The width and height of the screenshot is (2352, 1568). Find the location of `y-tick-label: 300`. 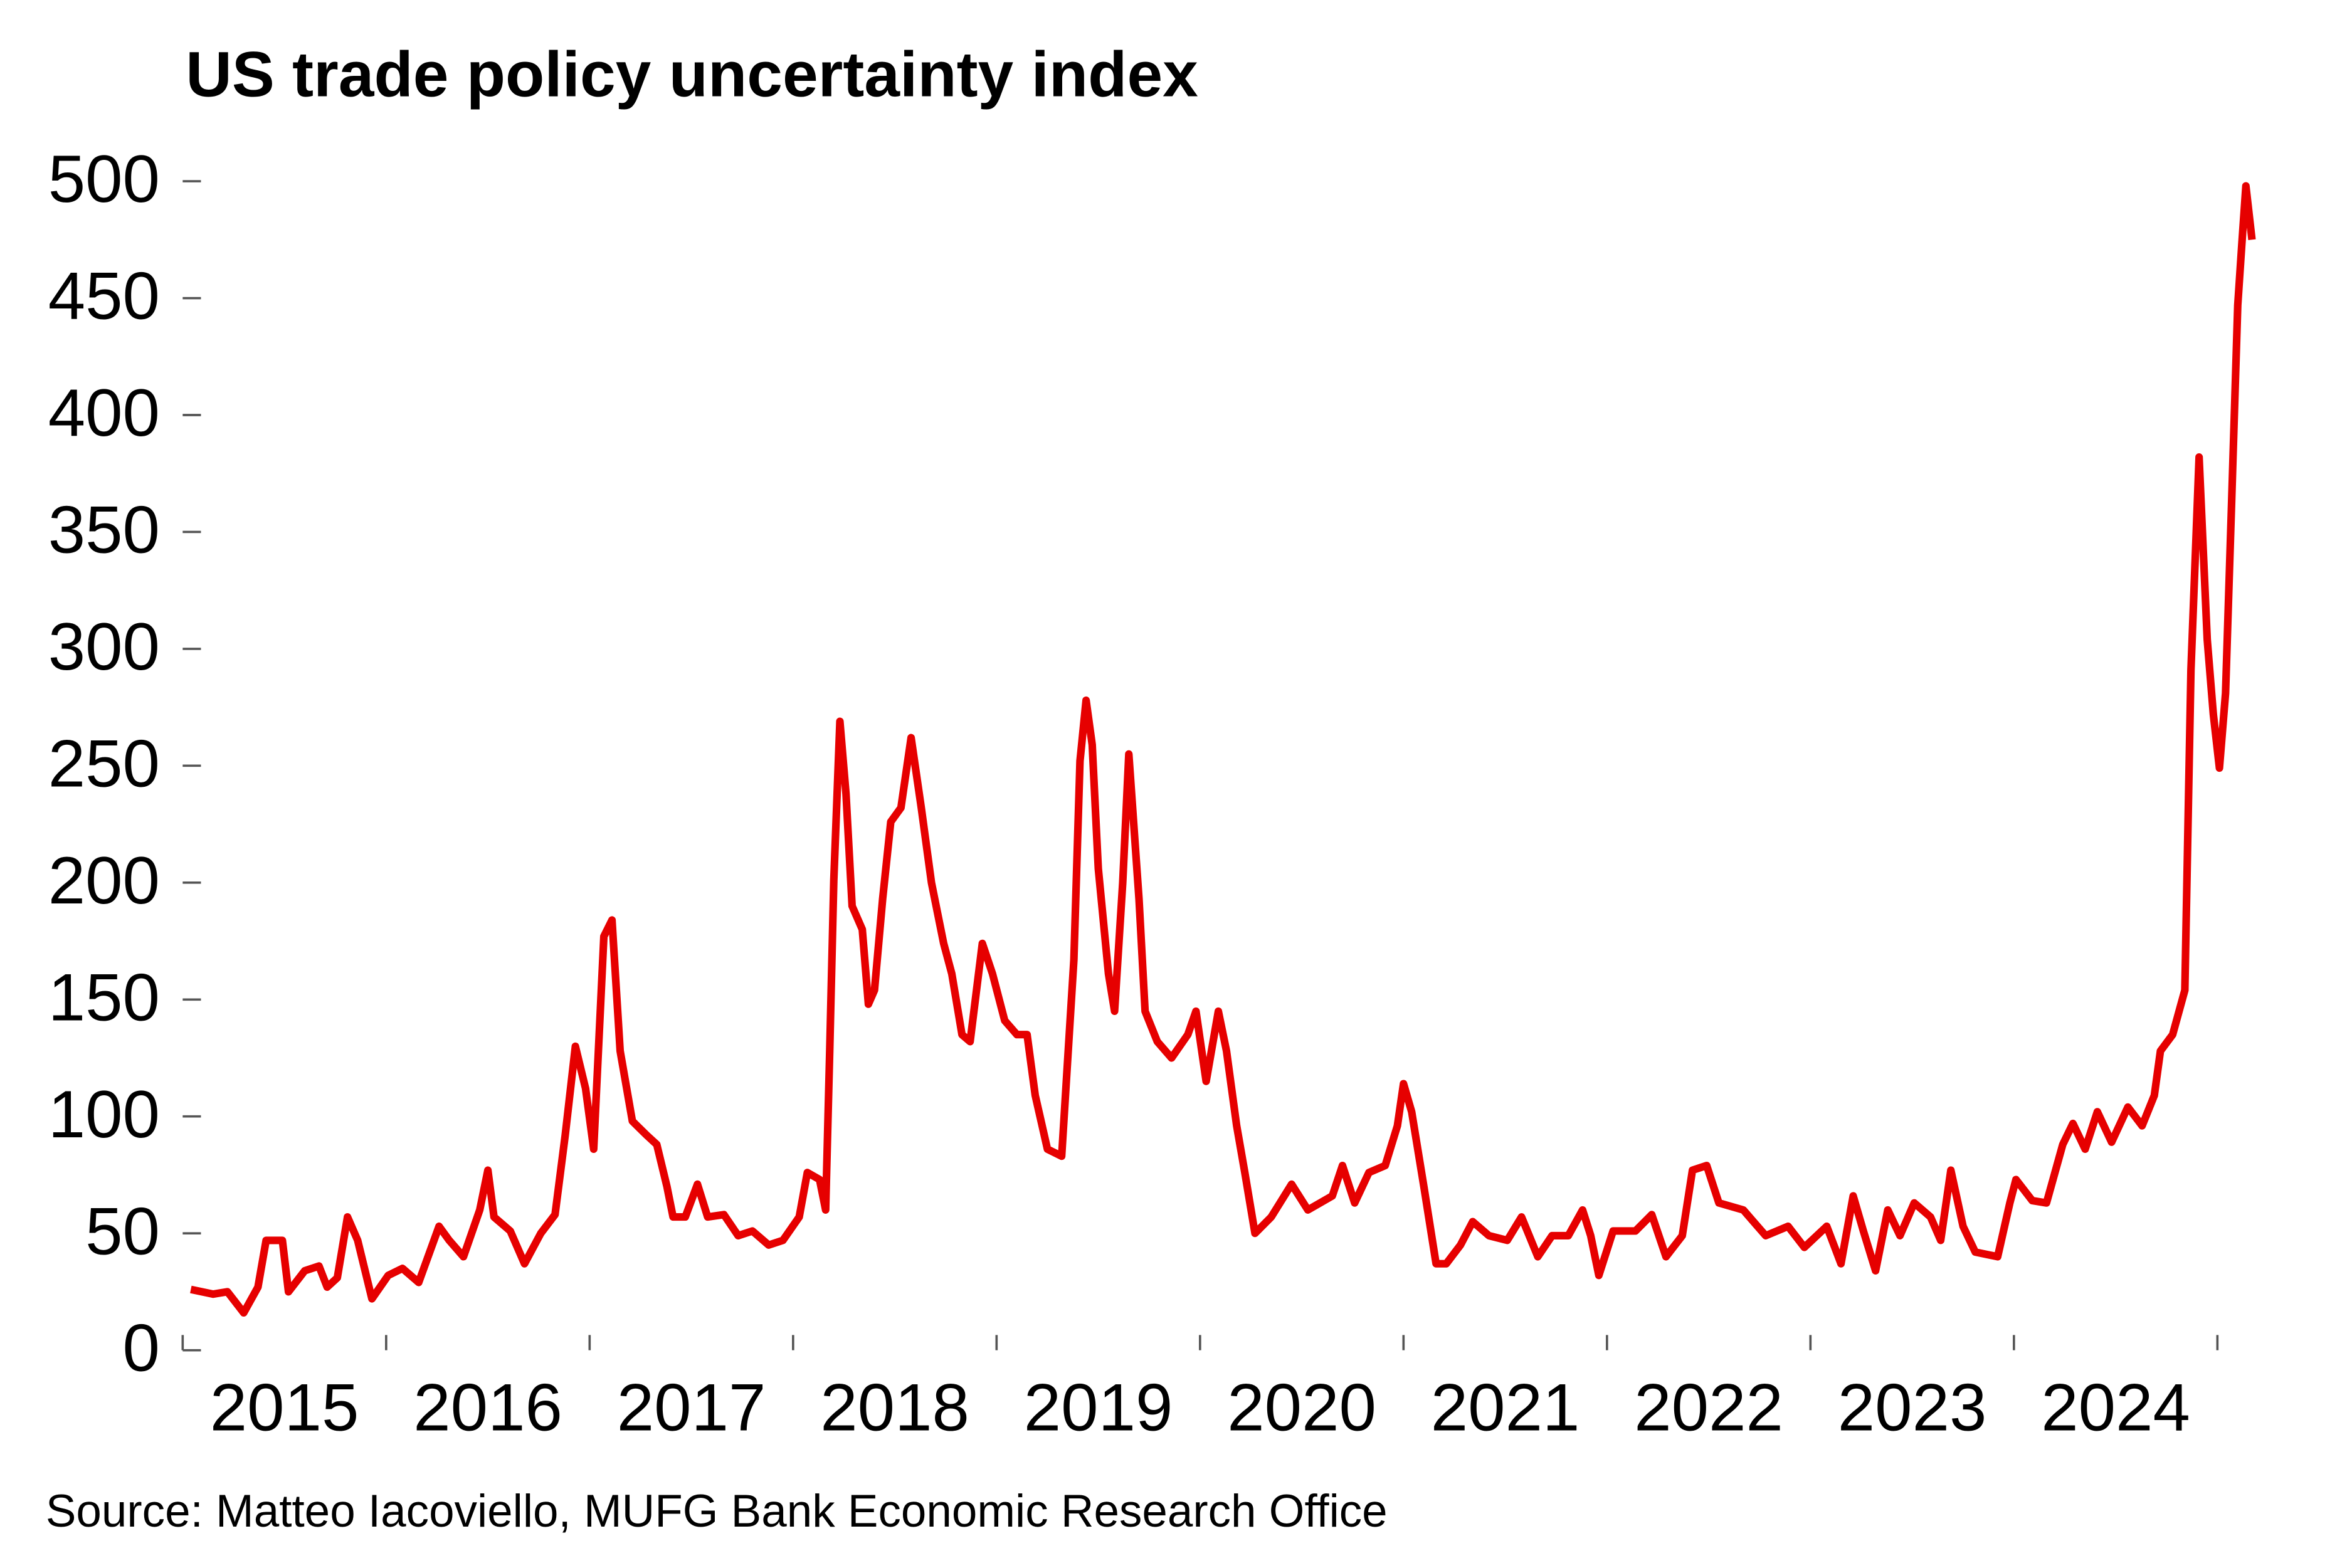

y-tick-label: 300 is located at coordinates (104, 646).